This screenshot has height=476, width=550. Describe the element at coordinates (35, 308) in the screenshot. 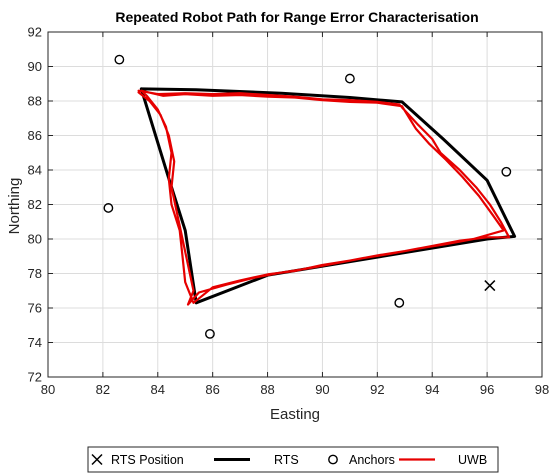

I see `y-tick-label: 76` at that location.